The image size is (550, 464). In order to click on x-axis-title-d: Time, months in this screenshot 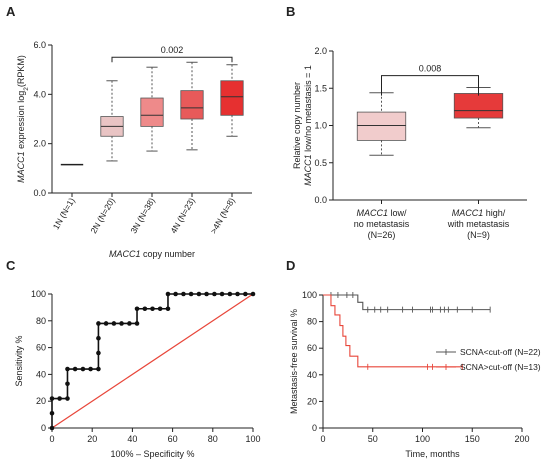, I will do `click(432, 454)`.